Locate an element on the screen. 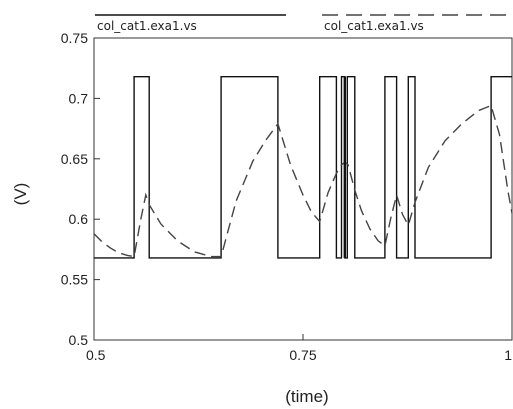  y-tick-label: 0.65 is located at coordinates (74, 159).